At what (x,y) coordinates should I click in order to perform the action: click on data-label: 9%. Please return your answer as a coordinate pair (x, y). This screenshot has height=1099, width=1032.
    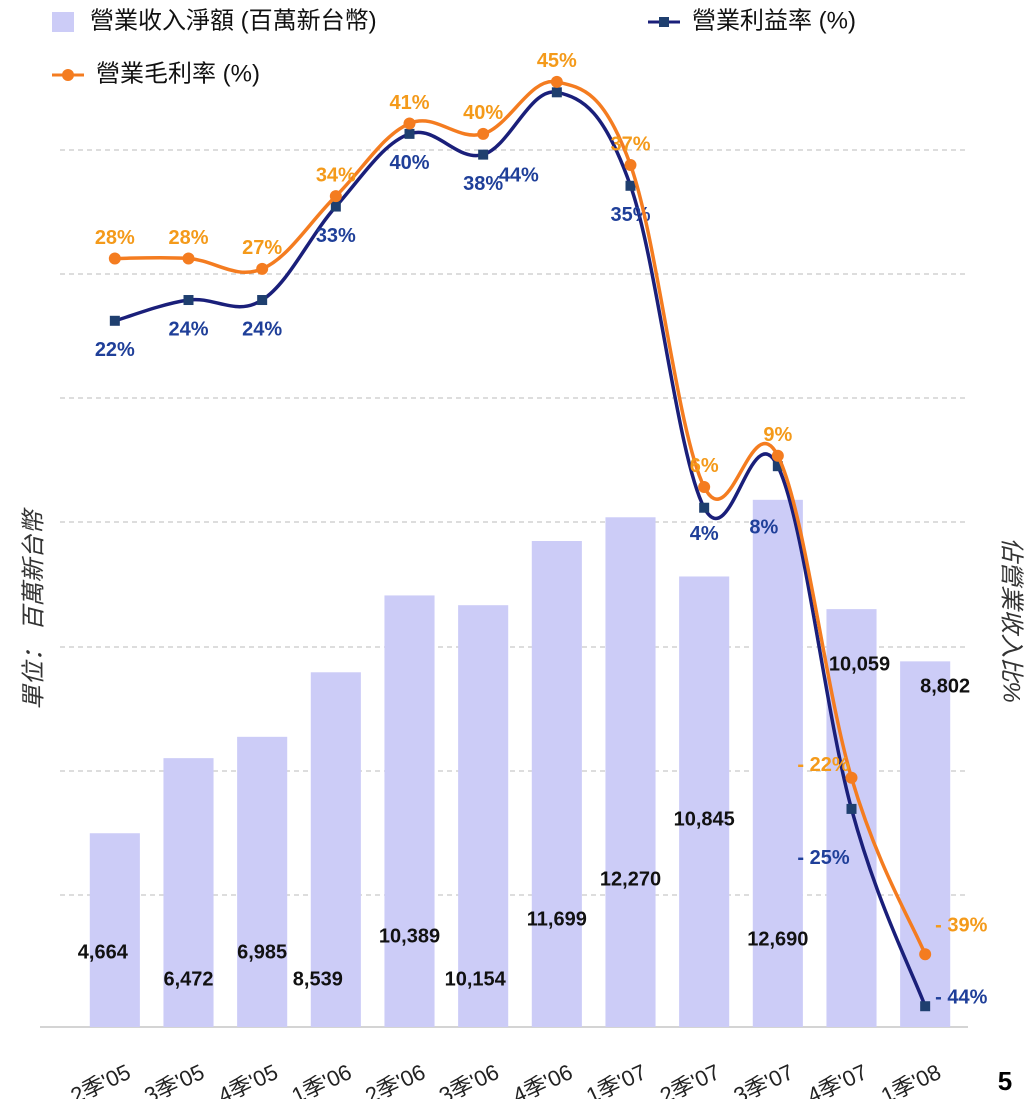
    Looking at the image, I should click on (777, 435).